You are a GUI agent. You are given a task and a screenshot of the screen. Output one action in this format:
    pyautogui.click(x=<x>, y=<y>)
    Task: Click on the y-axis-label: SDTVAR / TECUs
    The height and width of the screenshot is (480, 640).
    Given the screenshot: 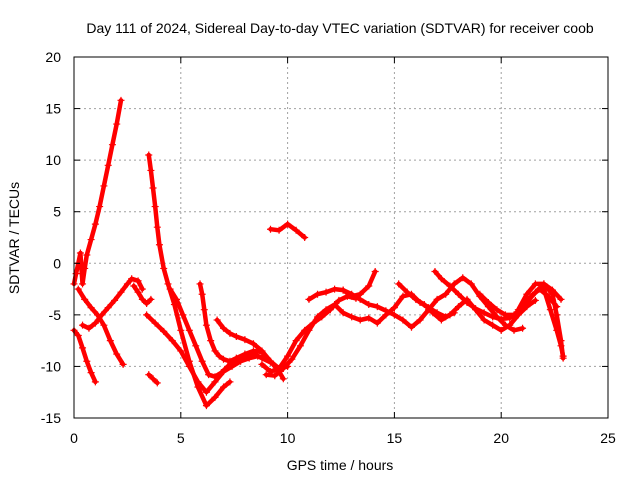 What is the action you would take?
    pyautogui.click(x=14, y=238)
    